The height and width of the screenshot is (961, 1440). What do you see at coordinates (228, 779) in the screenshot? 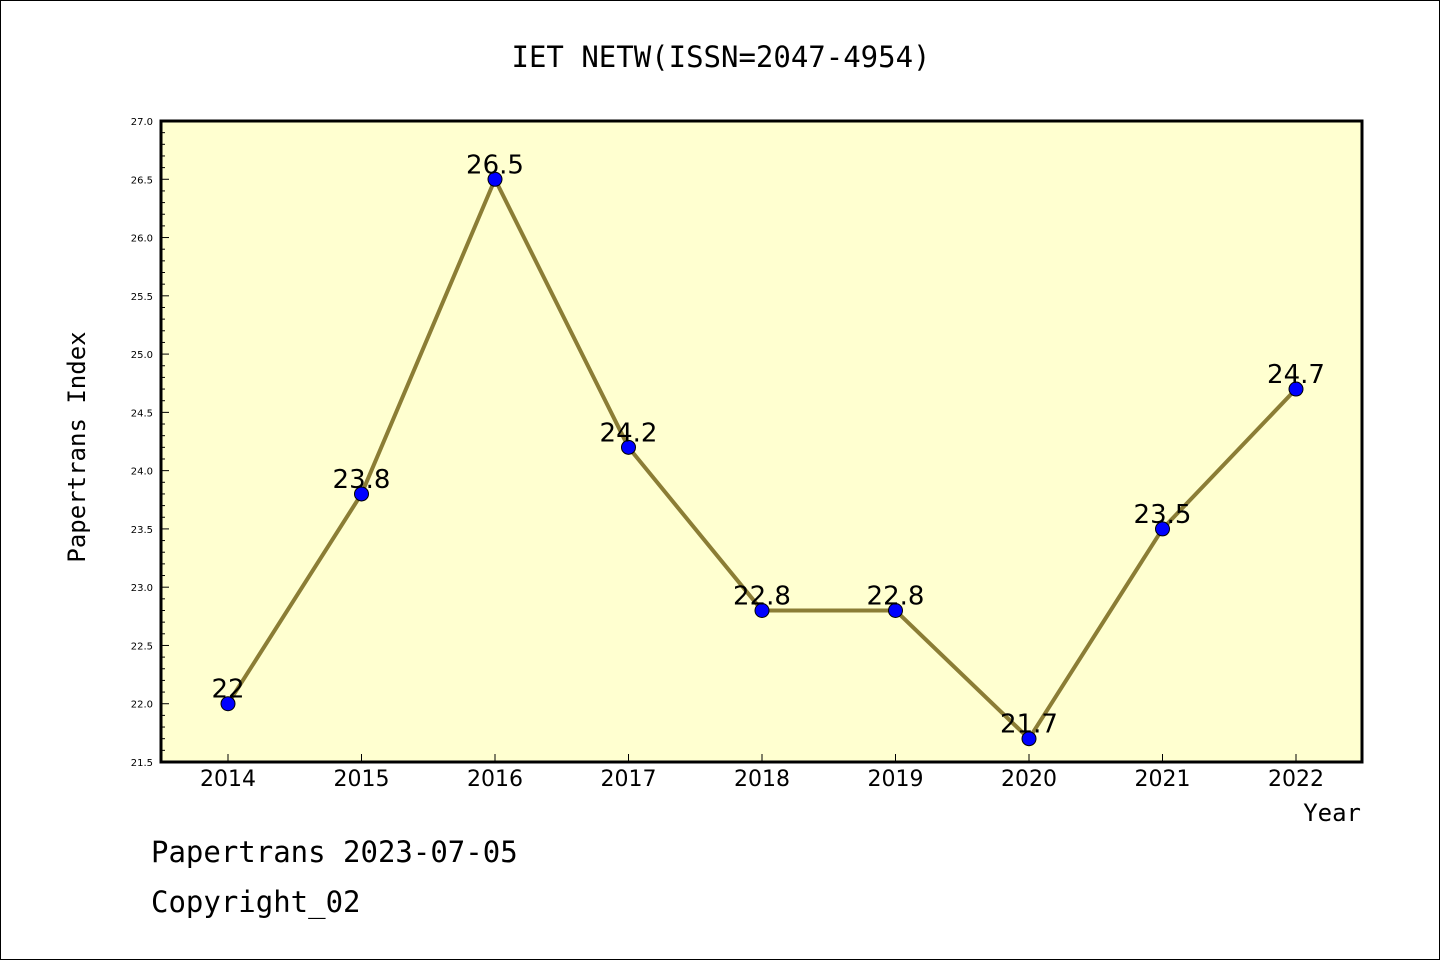
I see `x-tick-label: 2014` at bounding box center [228, 779].